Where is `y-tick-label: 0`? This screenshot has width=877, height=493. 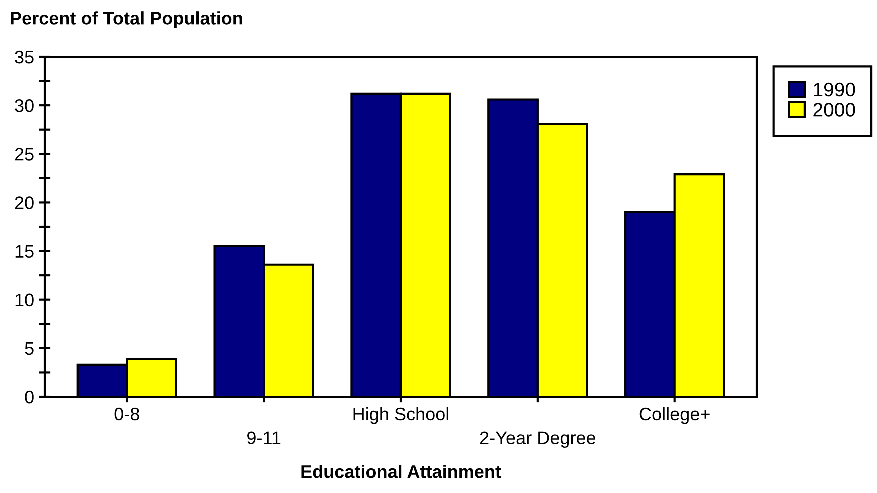 y-tick-label: 0 is located at coordinates (29, 397).